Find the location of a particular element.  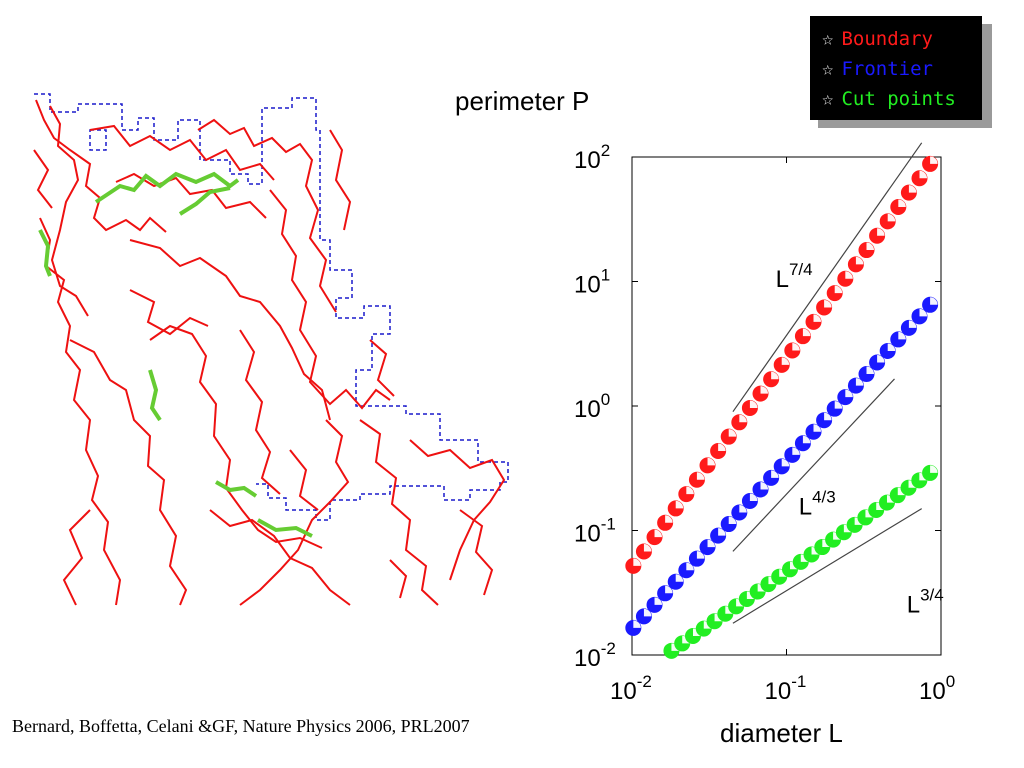

series-frontier is located at coordinates (782, 466).